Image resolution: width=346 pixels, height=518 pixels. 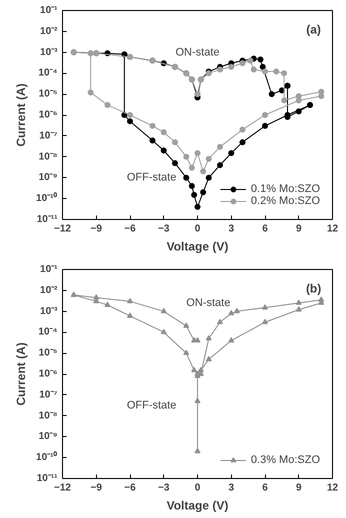 What do you see at coordinates (313, 29) in the screenshot?
I see `annotation: (a)` at bounding box center [313, 29].